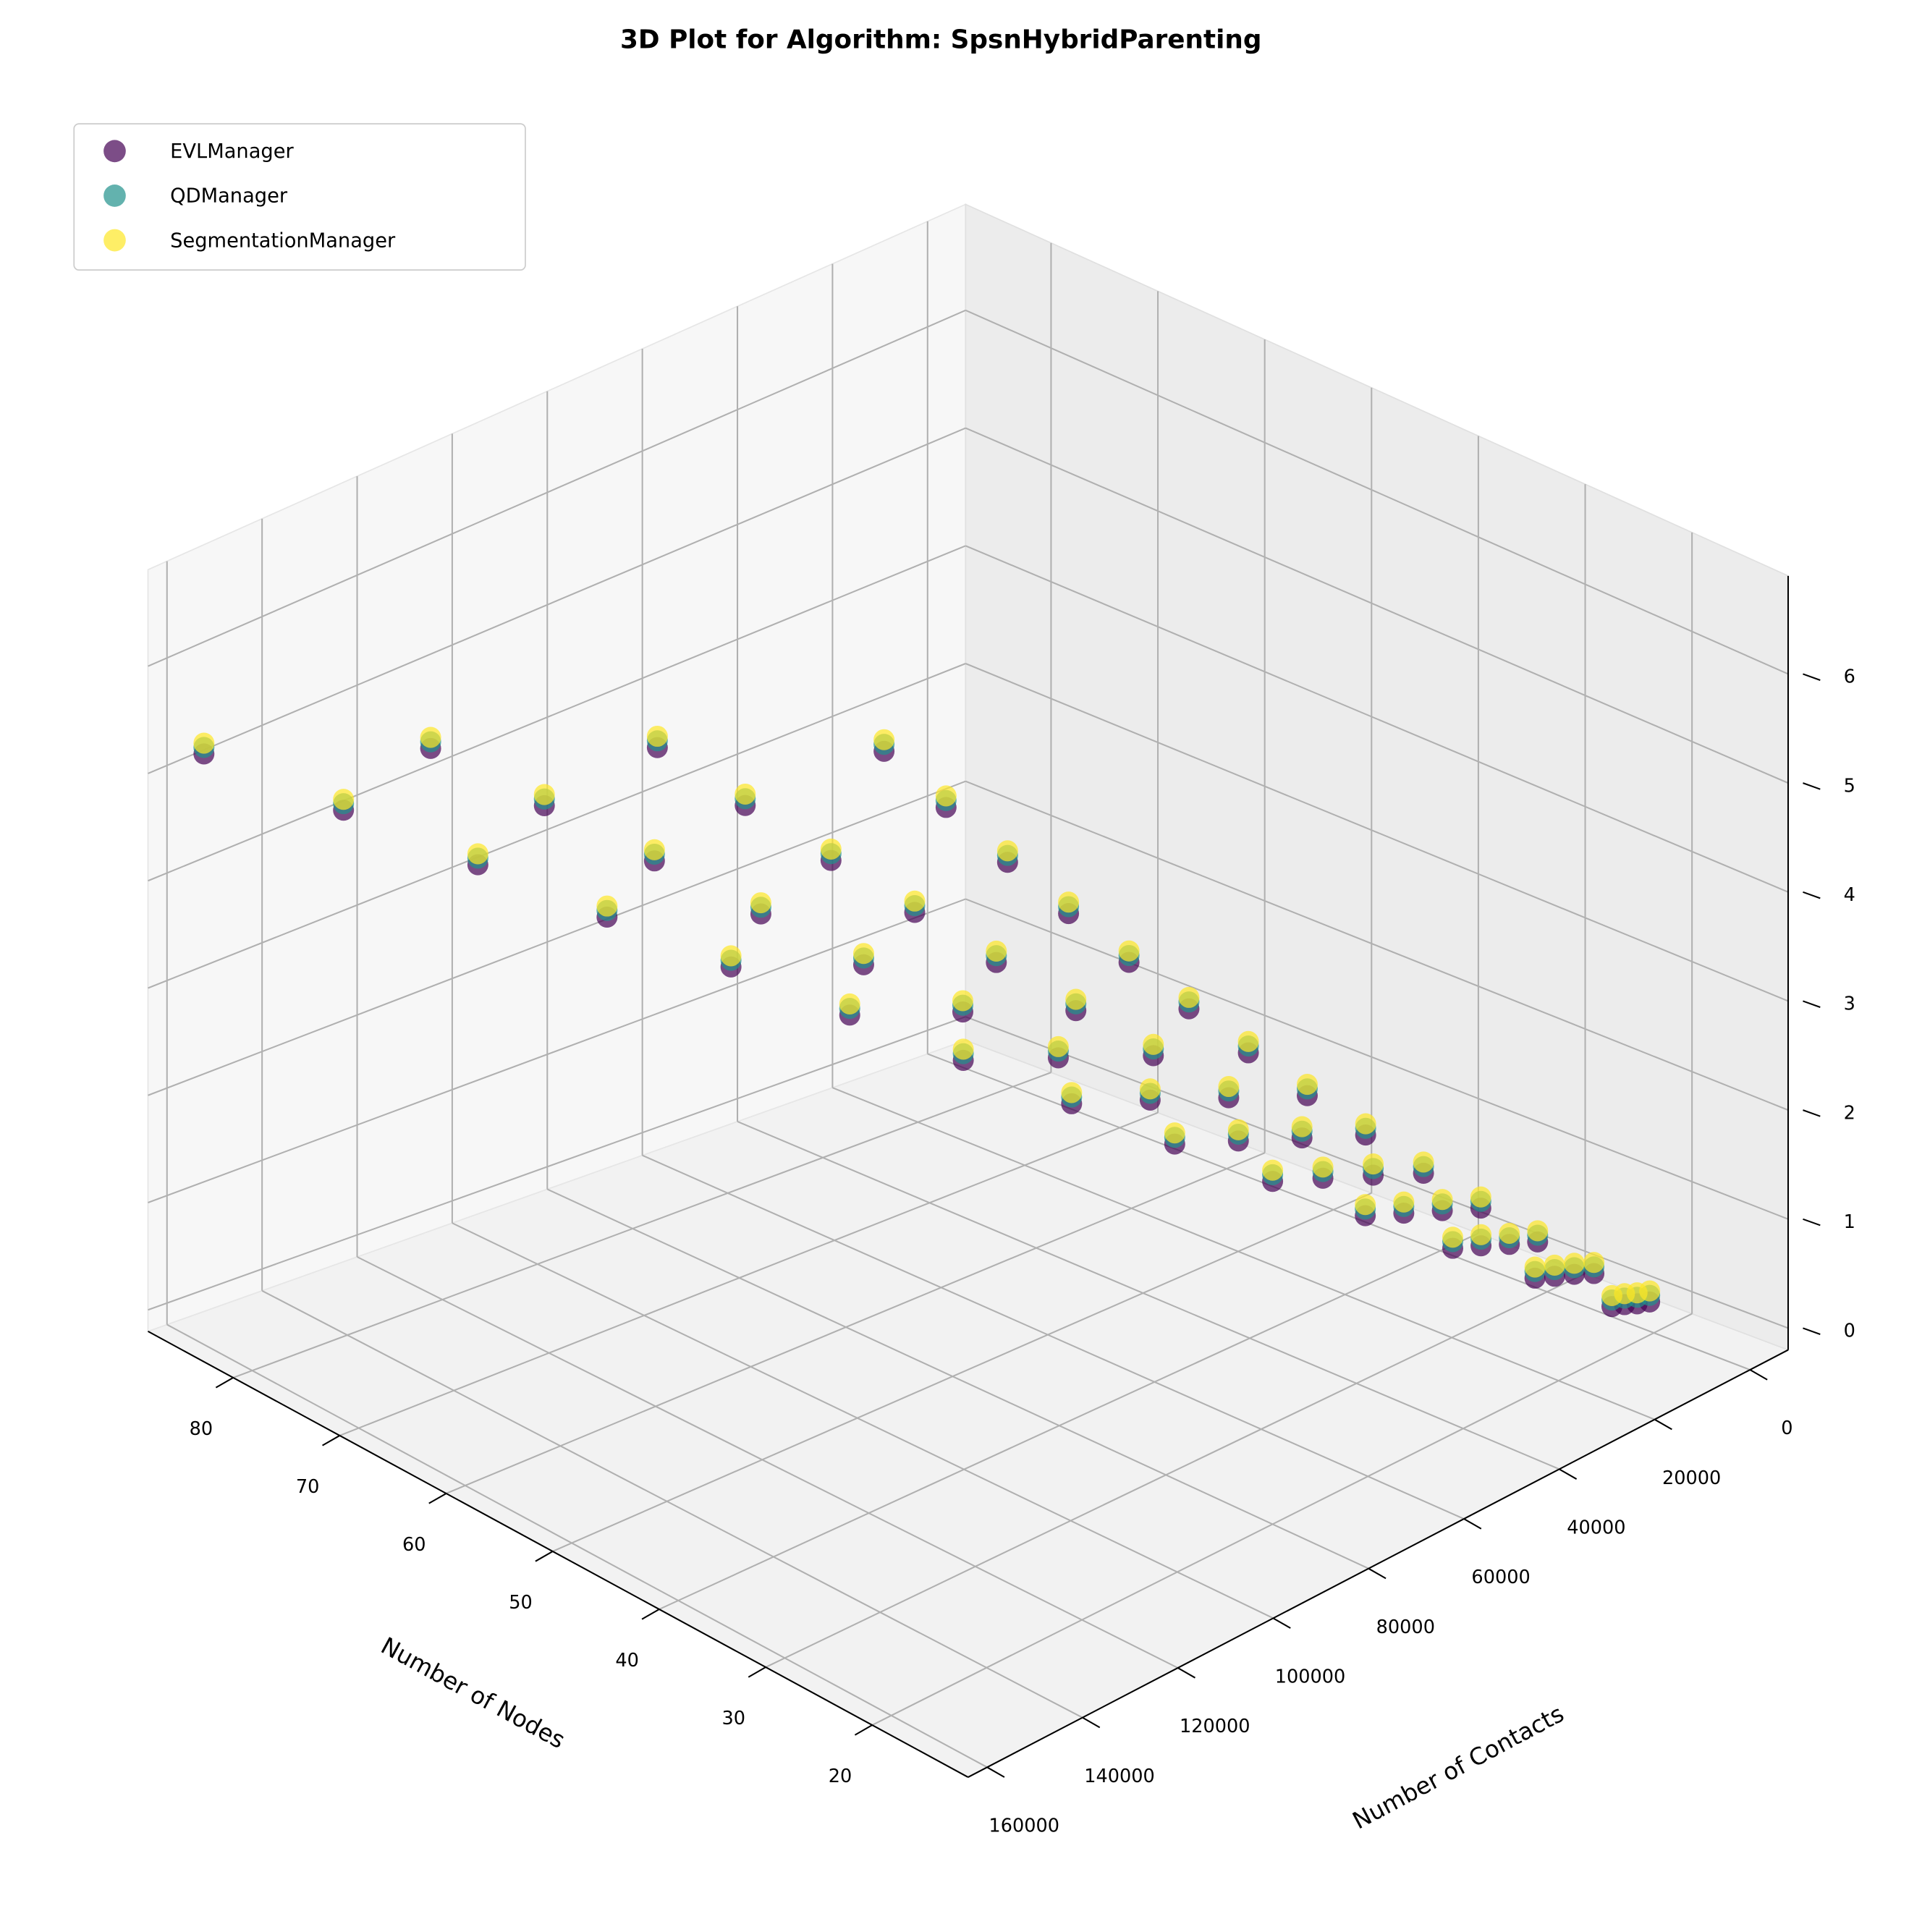 The image size is (1909, 1932). Describe the element at coordinates (1500, 1577) in the screenshot. I see `y-tick-label: 60000` at that location.